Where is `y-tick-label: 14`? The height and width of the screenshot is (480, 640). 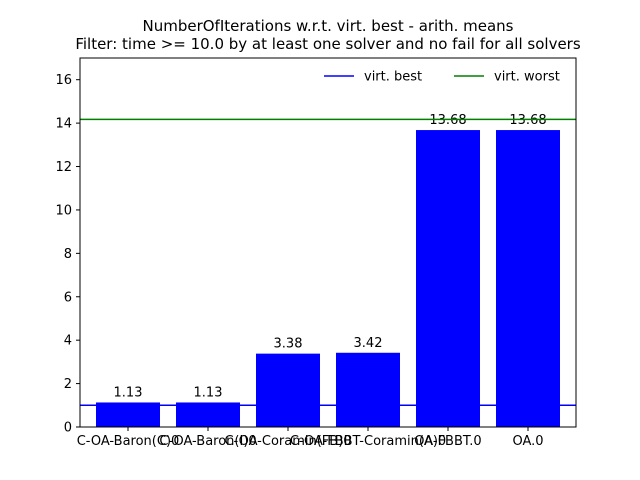 y-tick-label: 14 is located at coordinates (63, 124).